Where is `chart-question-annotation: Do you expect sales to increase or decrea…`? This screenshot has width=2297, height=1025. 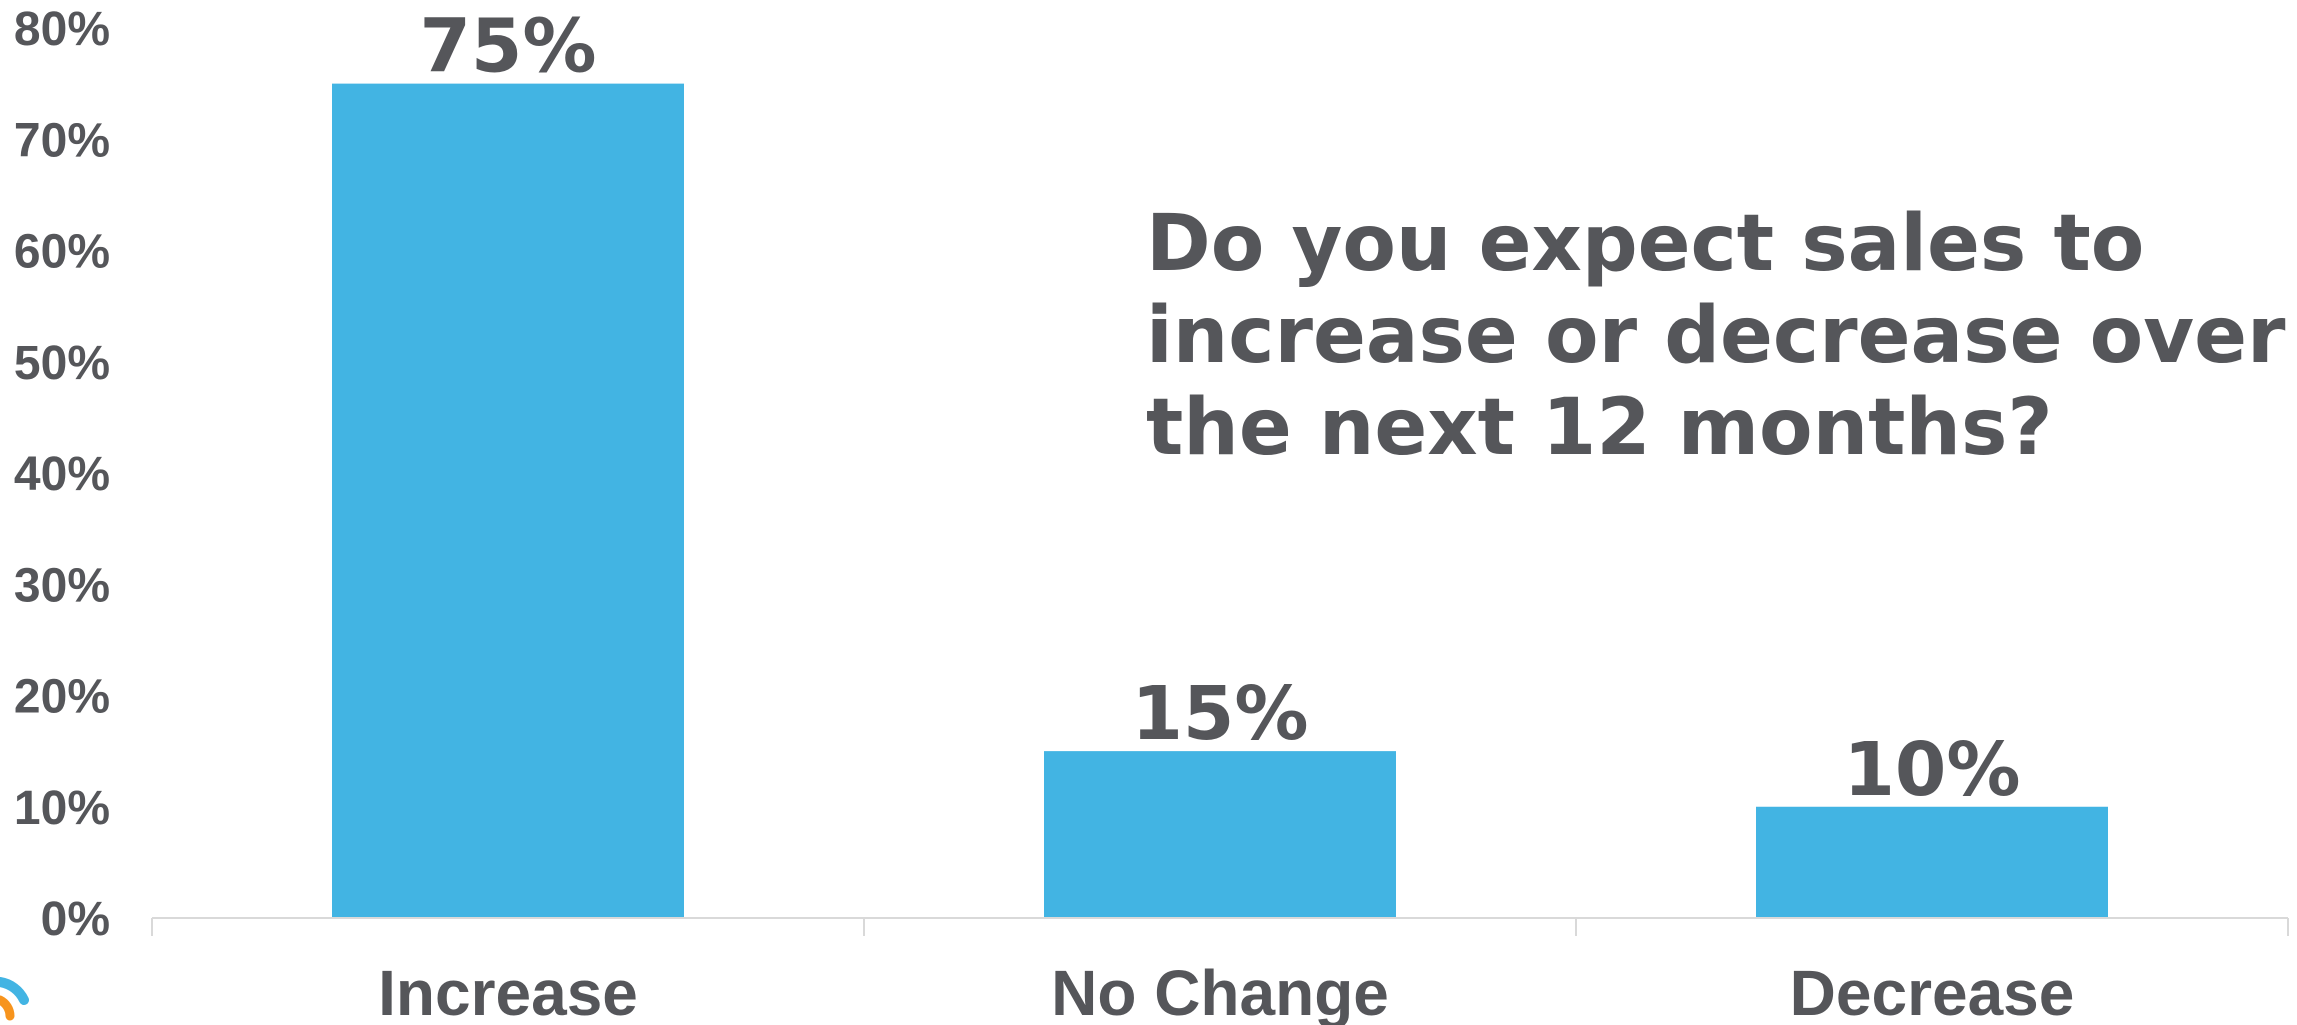 chart-question-annotation: Do you expect sales to increase or decrea… is located at coordinates (1716, 336).